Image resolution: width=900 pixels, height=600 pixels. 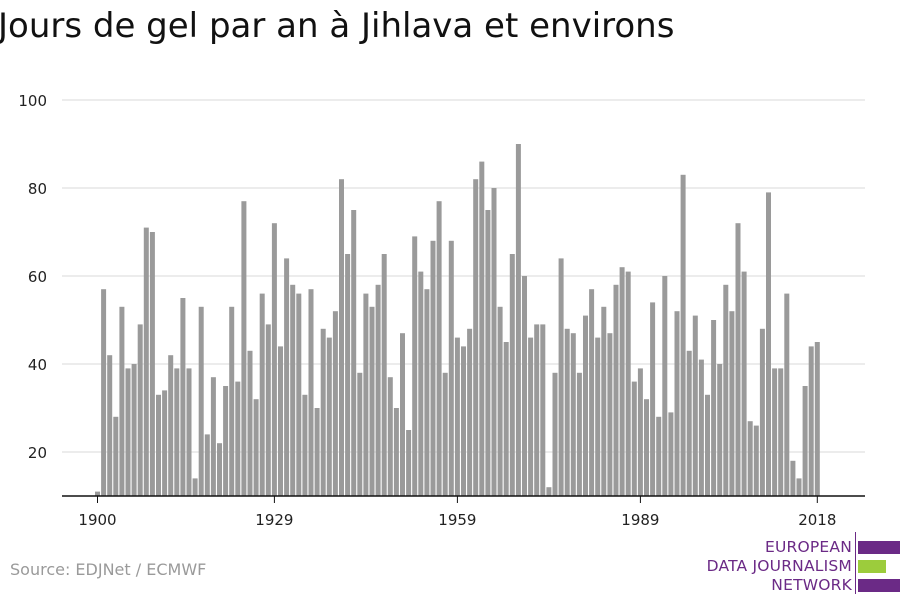 What do you see at coordinates (872, 566) in the screenshot?
I see `logo-bar-green` at bounding box center [872, 566].